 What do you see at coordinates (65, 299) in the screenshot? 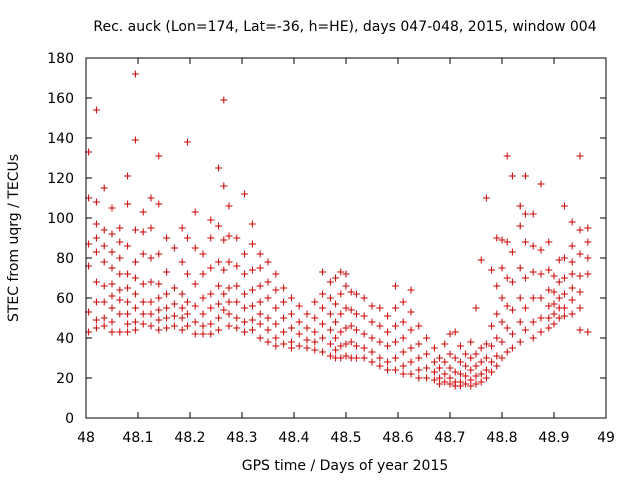
I see `y-tick-label: 60` at bounding box center [65, 299].